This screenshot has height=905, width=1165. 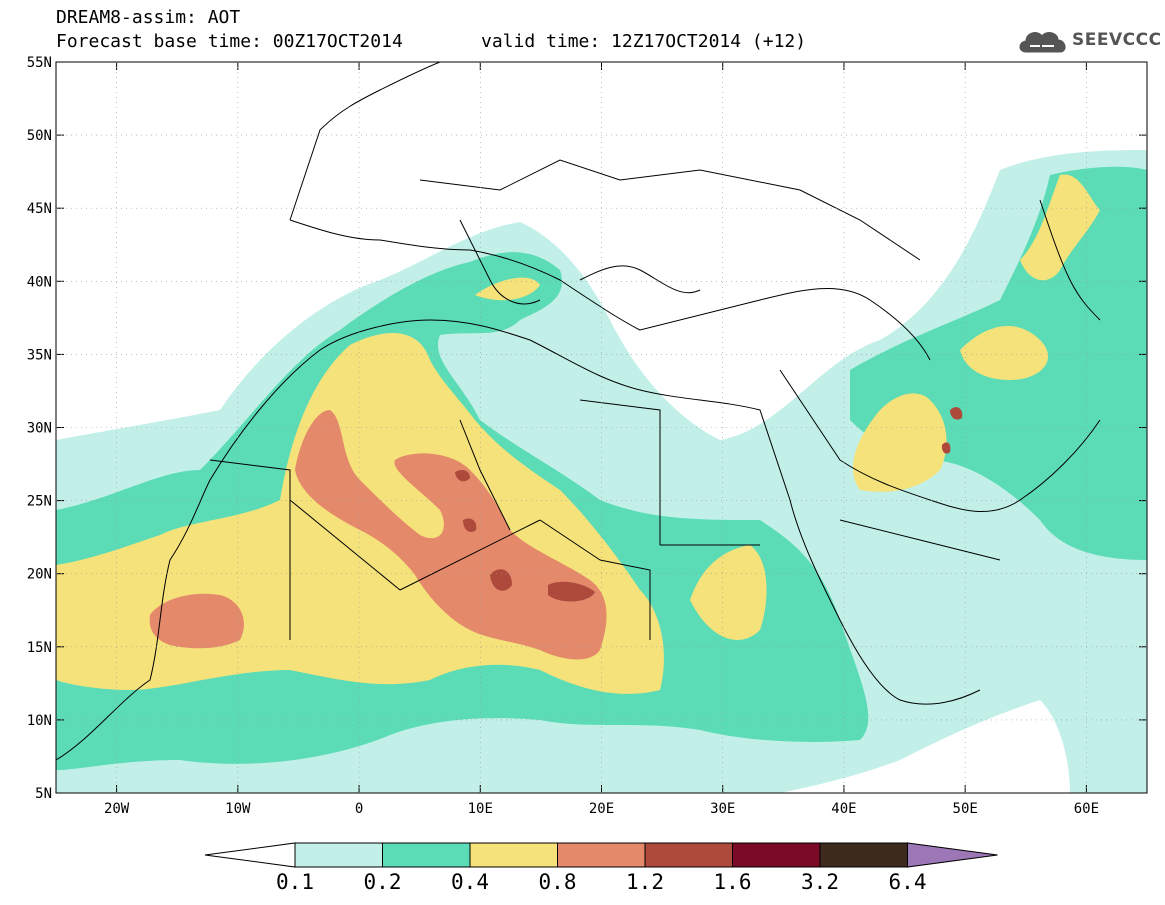 What do you see at coordinates (965, 809) in the screenshot?
I see `lon-tick-label: 50E` at bounding box center [965, 809].